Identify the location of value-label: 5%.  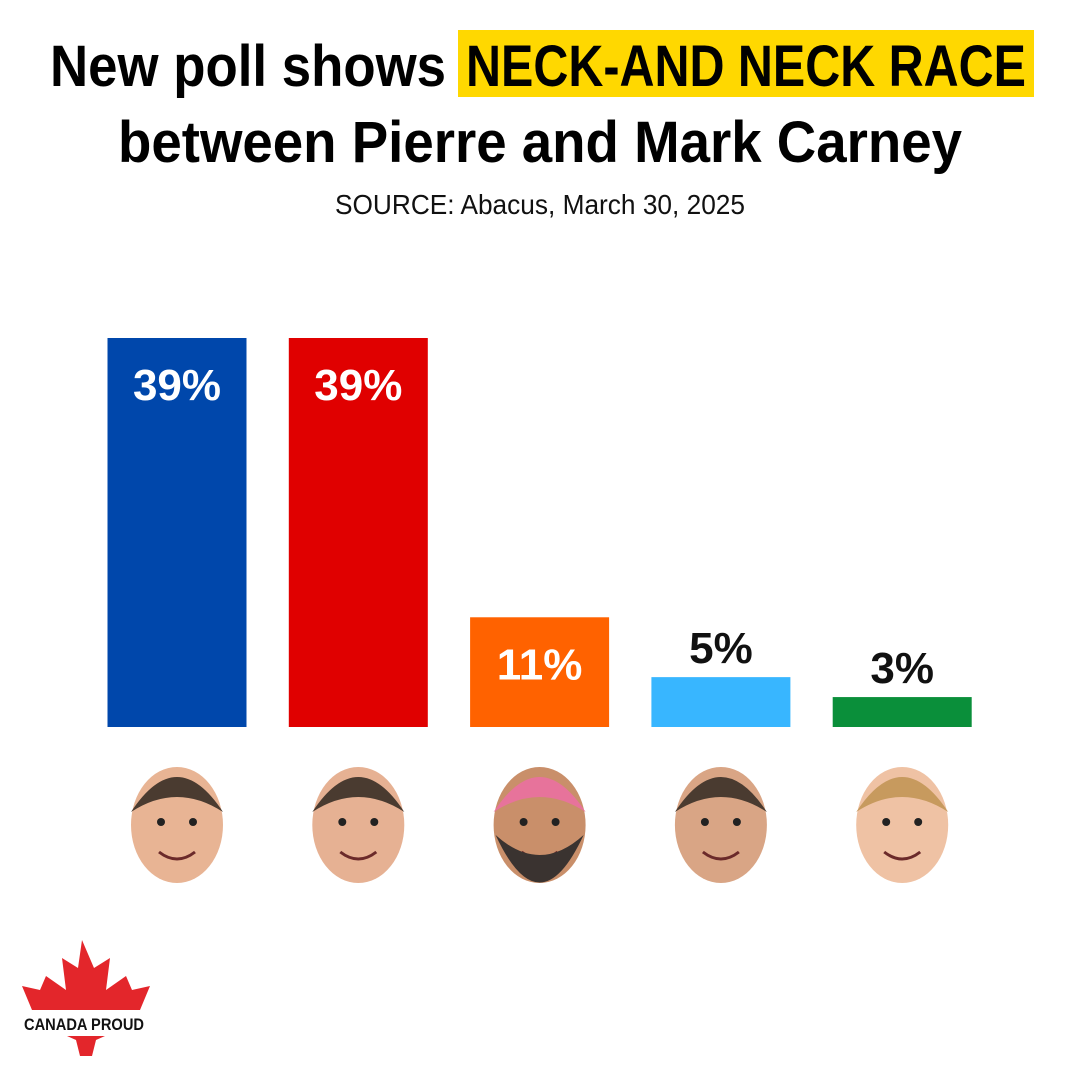
(721, 648).